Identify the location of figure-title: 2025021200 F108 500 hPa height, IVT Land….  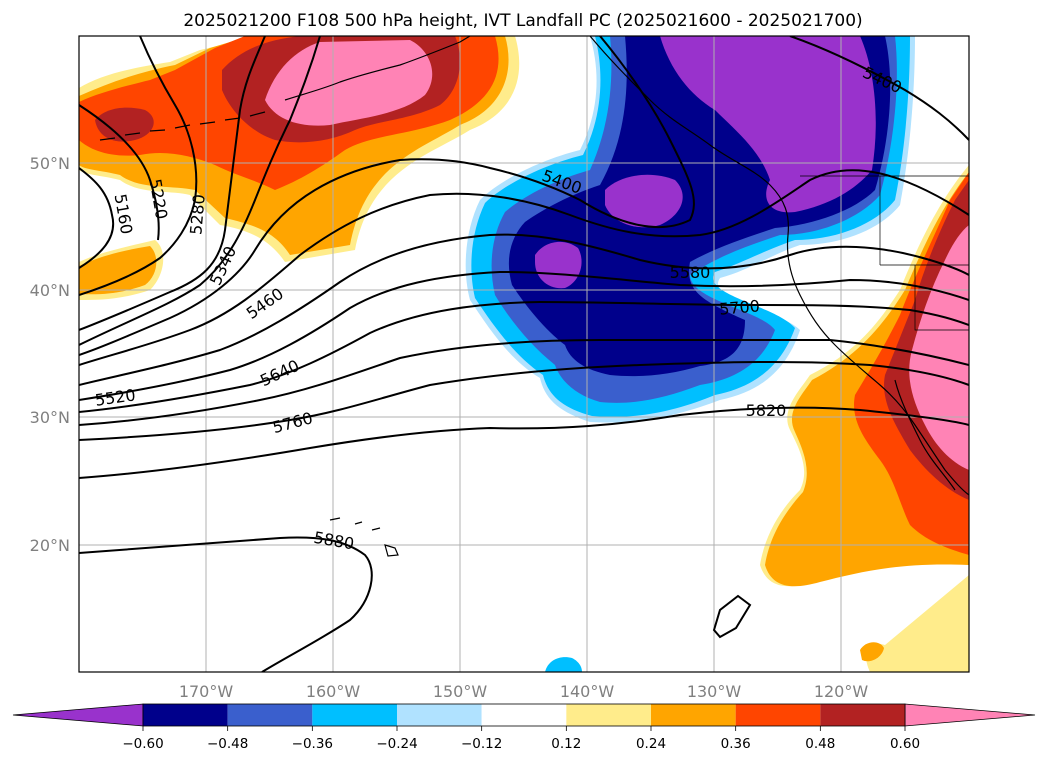
(522, 21).